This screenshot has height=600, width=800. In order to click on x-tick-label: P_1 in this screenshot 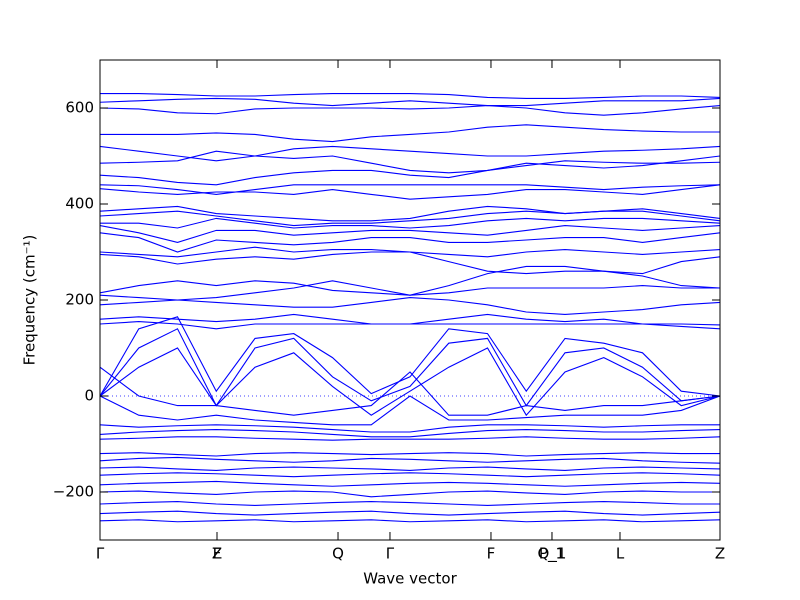, I will do `click(552, 554)`.